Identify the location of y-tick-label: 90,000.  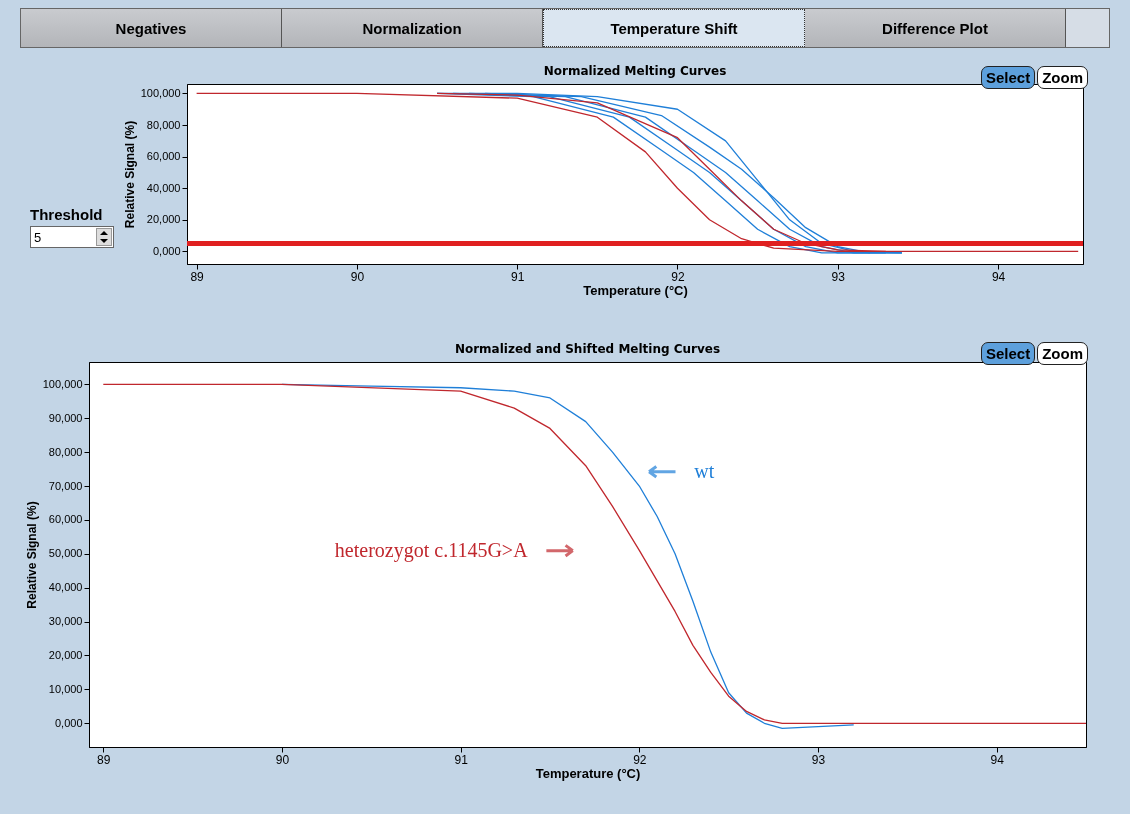
(65, 417).